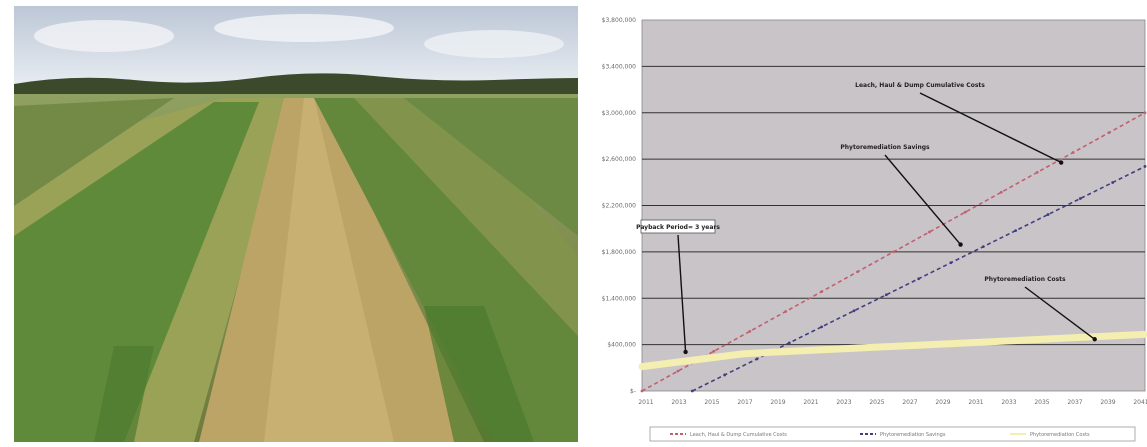 This screenshot has height=447, width=1147. I want to click on legend, so click(892, 434).